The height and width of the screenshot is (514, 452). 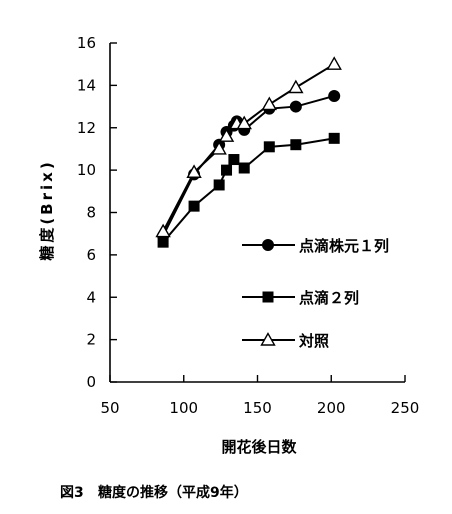 What do you see at coordinates (268, 297) in the screenshot?
I see `legend-marker-drip-2row` at bounding box center [268, 297].